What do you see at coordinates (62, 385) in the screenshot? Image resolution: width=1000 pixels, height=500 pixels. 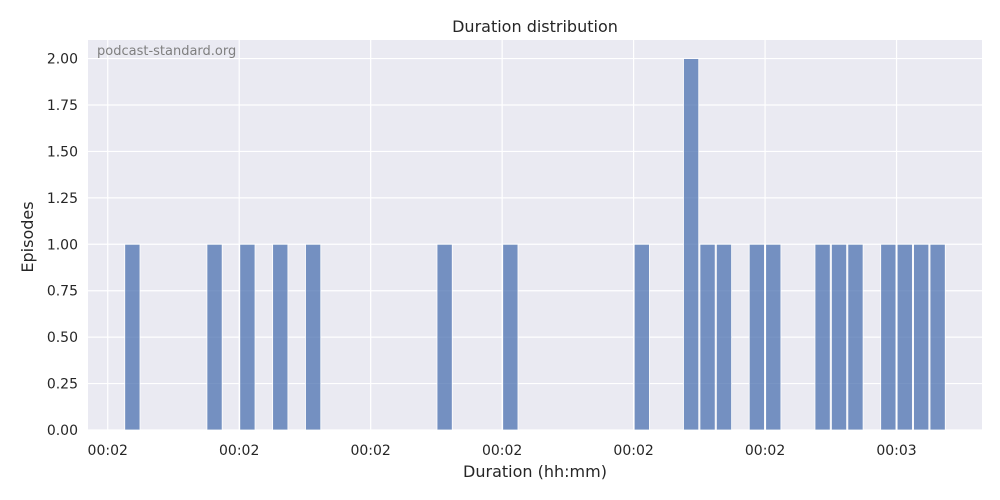 I see `y-tick-label: 0.25` at bounding box center [62, 385].